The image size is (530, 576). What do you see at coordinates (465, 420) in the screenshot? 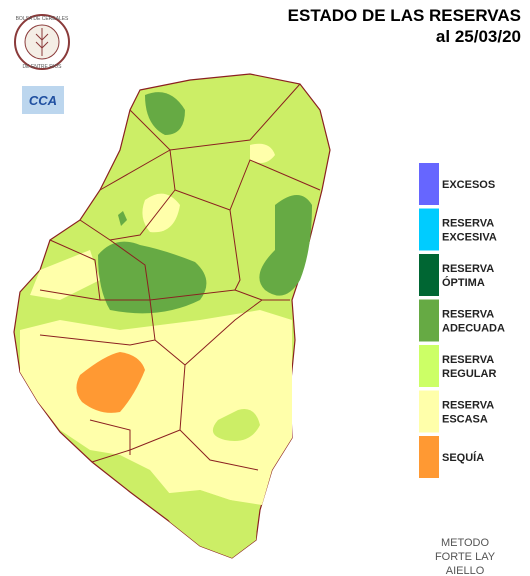
I see `legend-label: ESCASA` at bounding box center [465, 420].